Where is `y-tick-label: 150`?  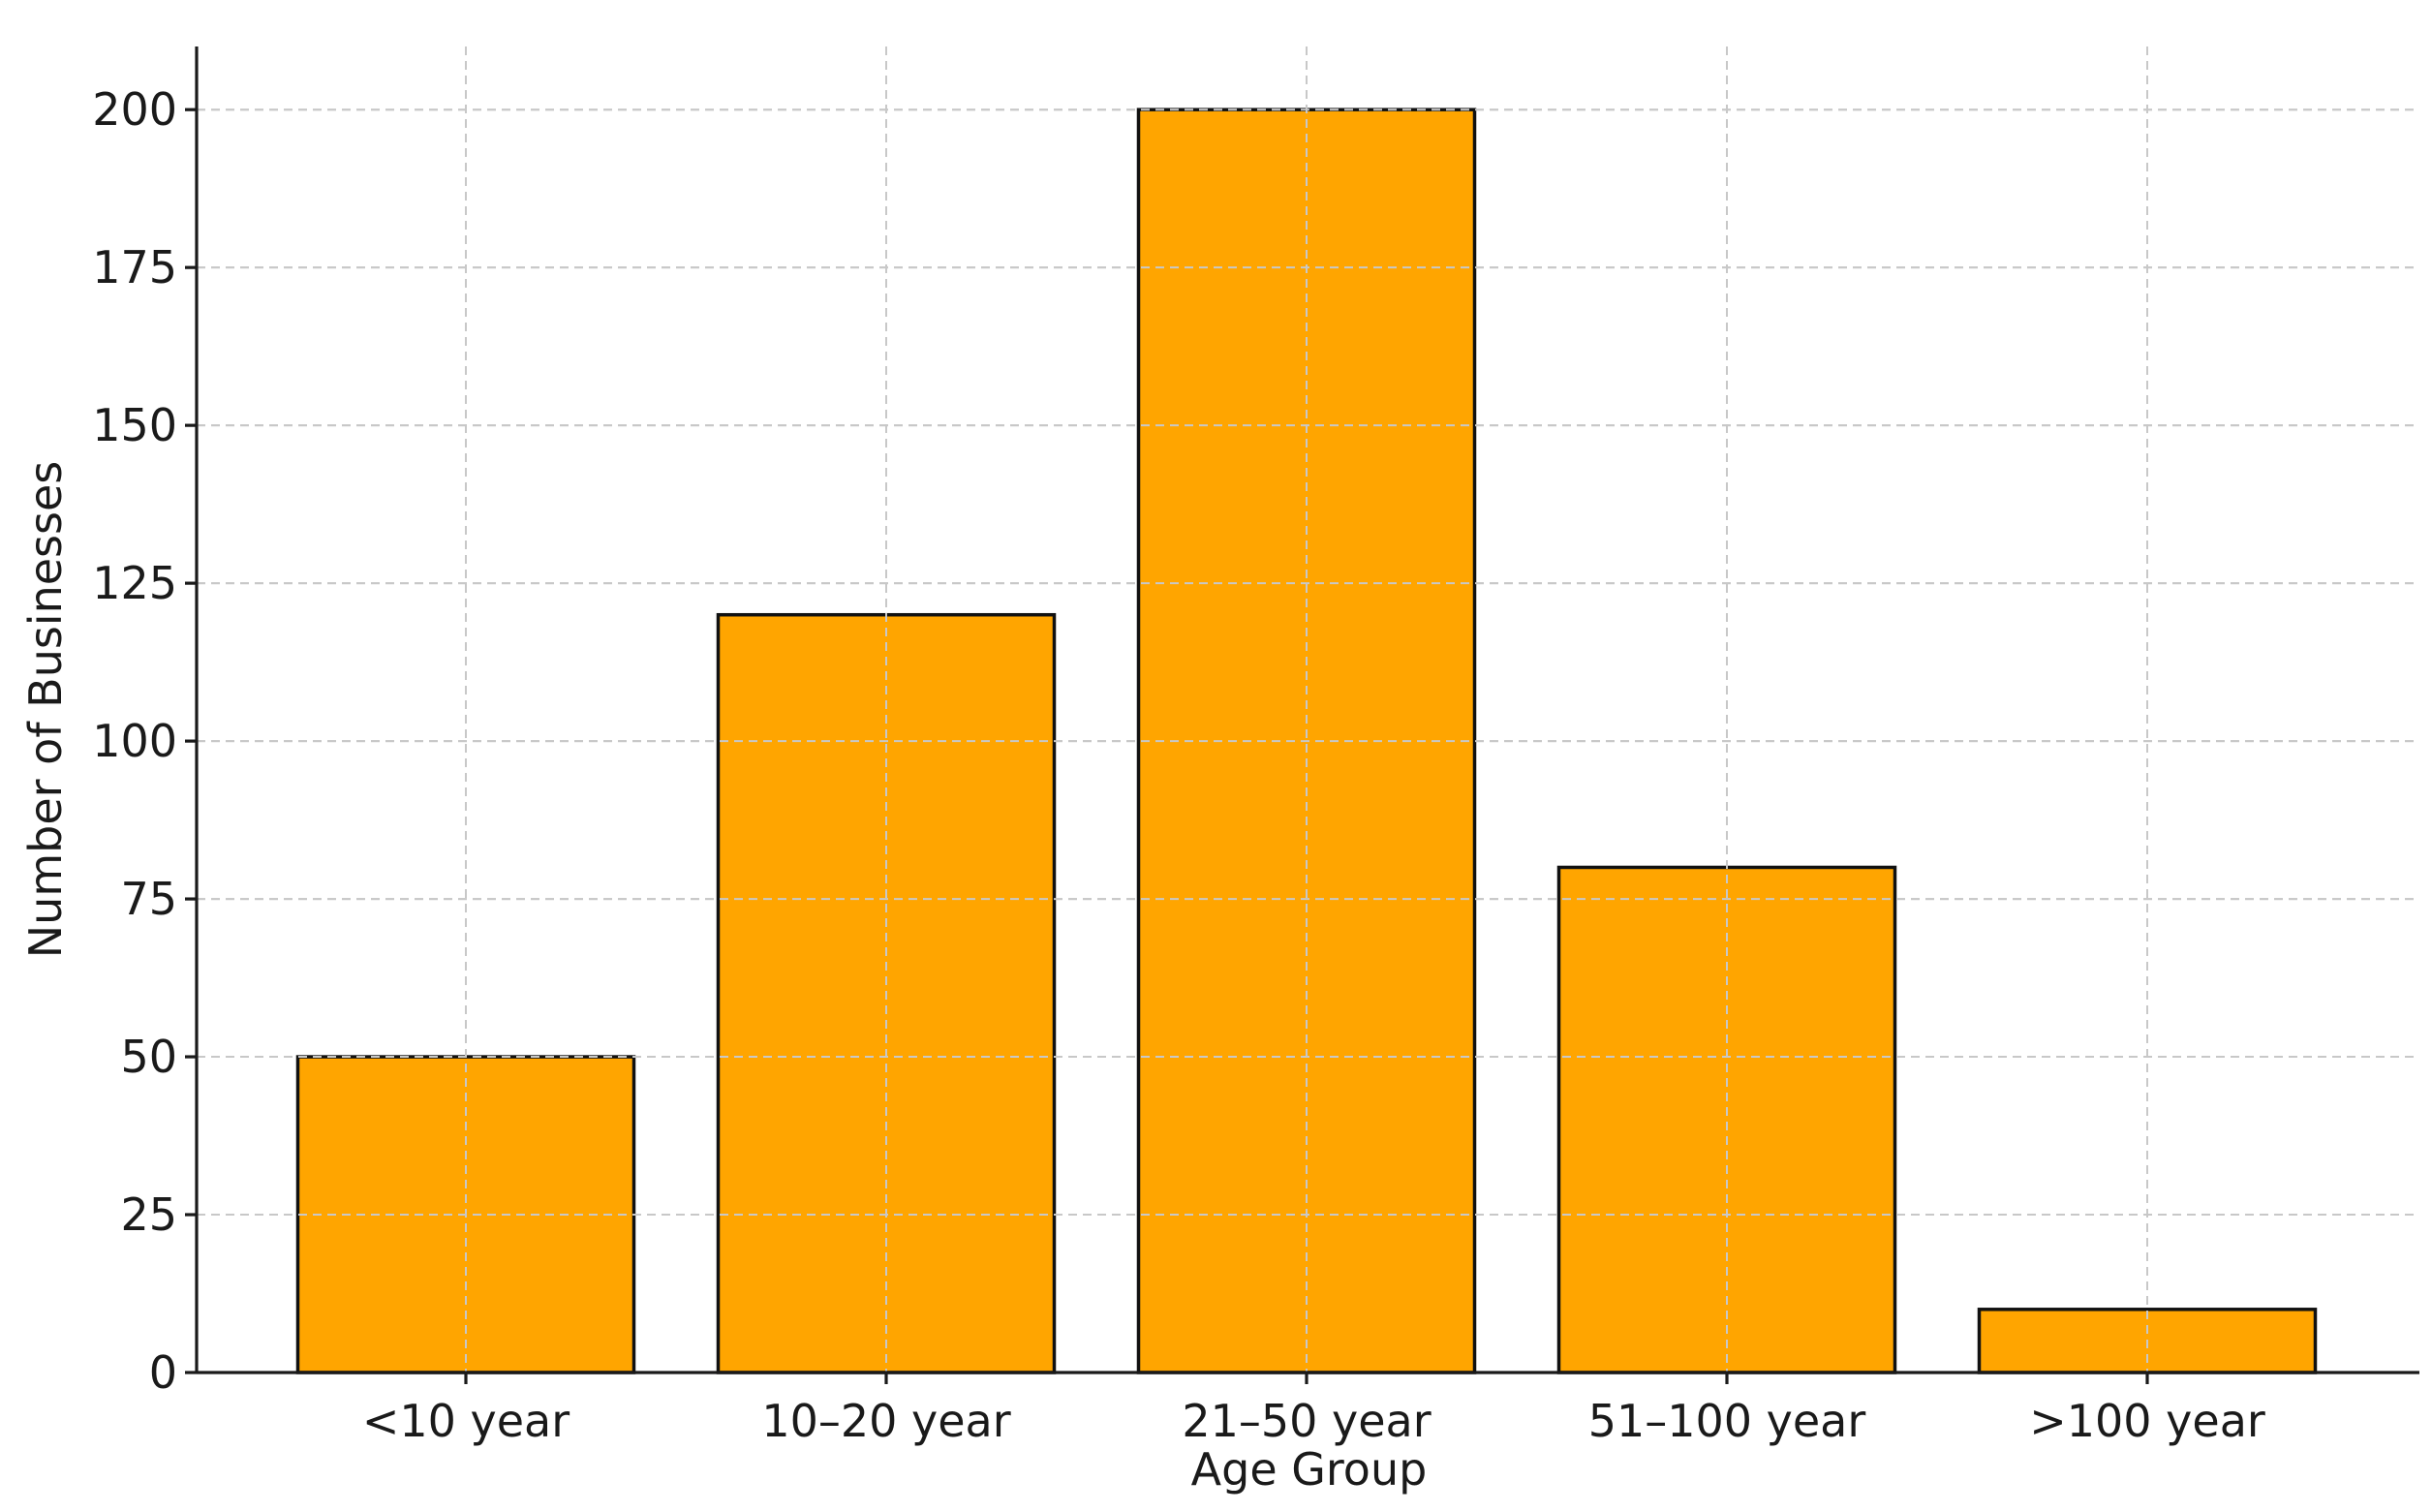 y-tick-label: 150 is located at coordinates (134, 425).